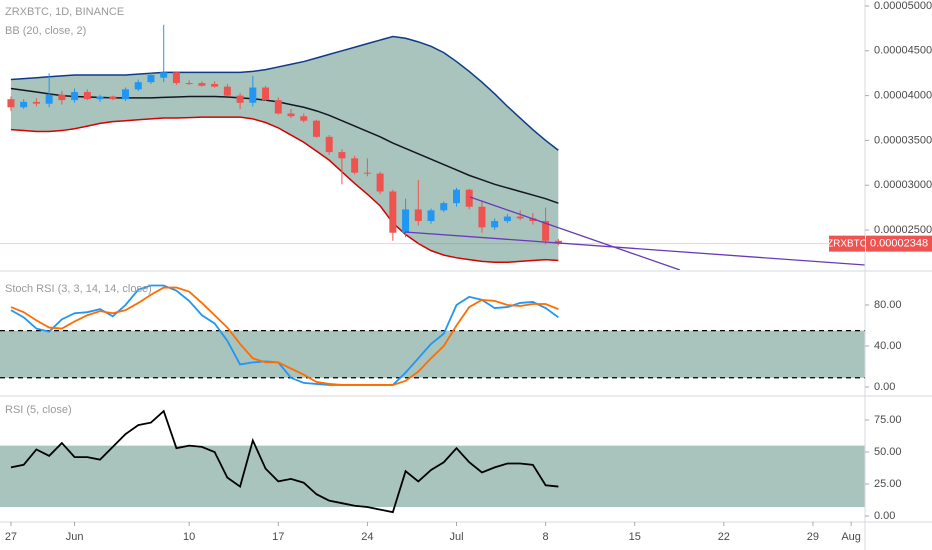 This screenshot has width=932, height=550. Describe the element at coordinates (278, 537) in the screenshot. I see `x-tick-label: 17` at that location.